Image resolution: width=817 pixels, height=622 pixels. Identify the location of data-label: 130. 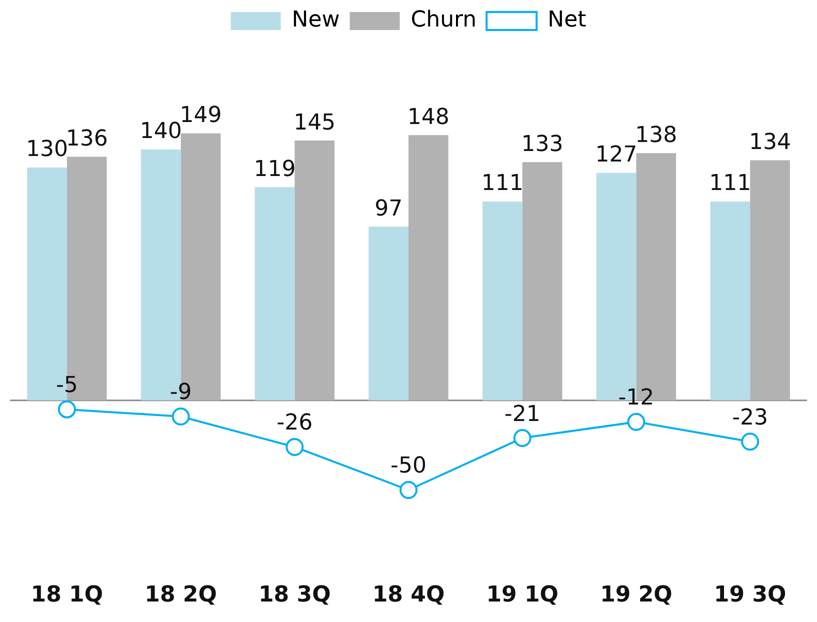
(47, 149).